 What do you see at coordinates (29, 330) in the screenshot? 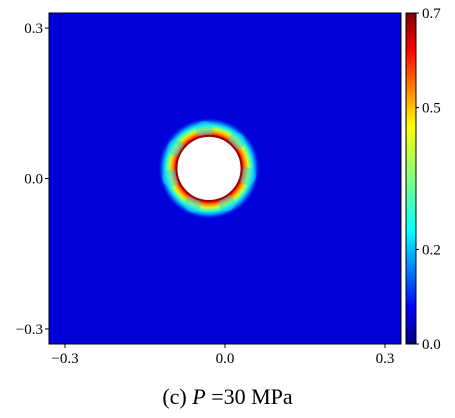
I see `y-tick-label: −0.3` at bounding box center [29, 330].